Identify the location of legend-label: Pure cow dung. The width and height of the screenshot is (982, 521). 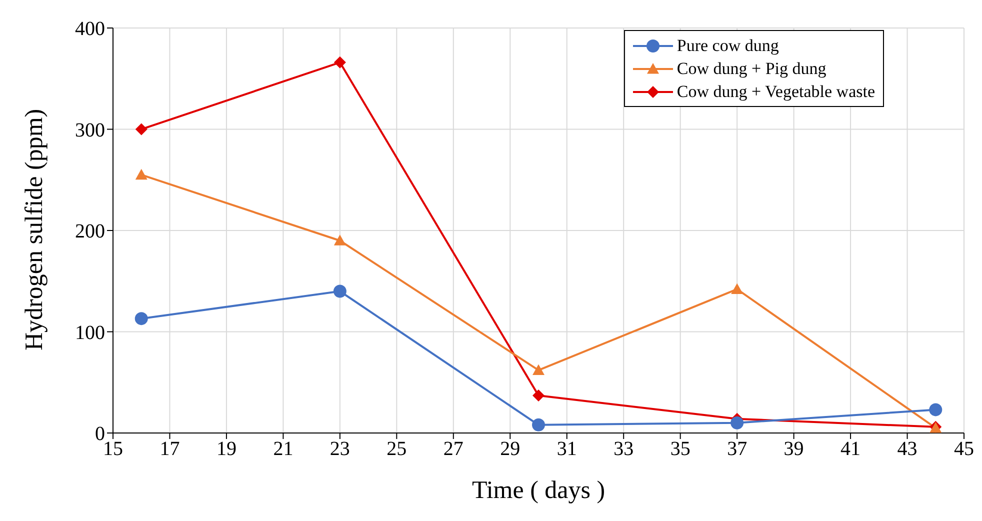
(727, 46).